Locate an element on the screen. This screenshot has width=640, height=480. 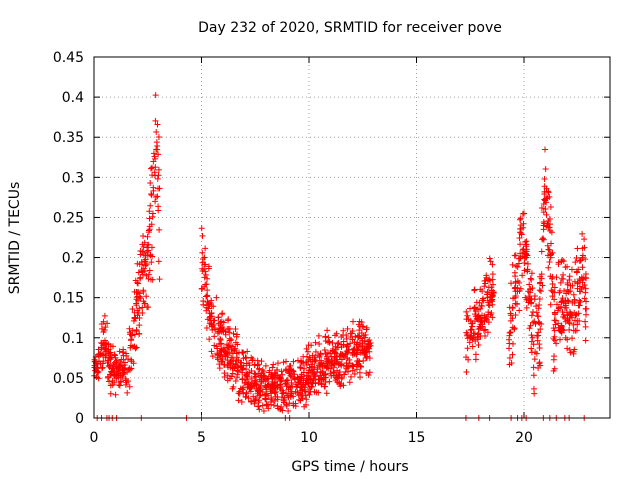
x-tick-label: 15 is located at coordinates (417, 438).